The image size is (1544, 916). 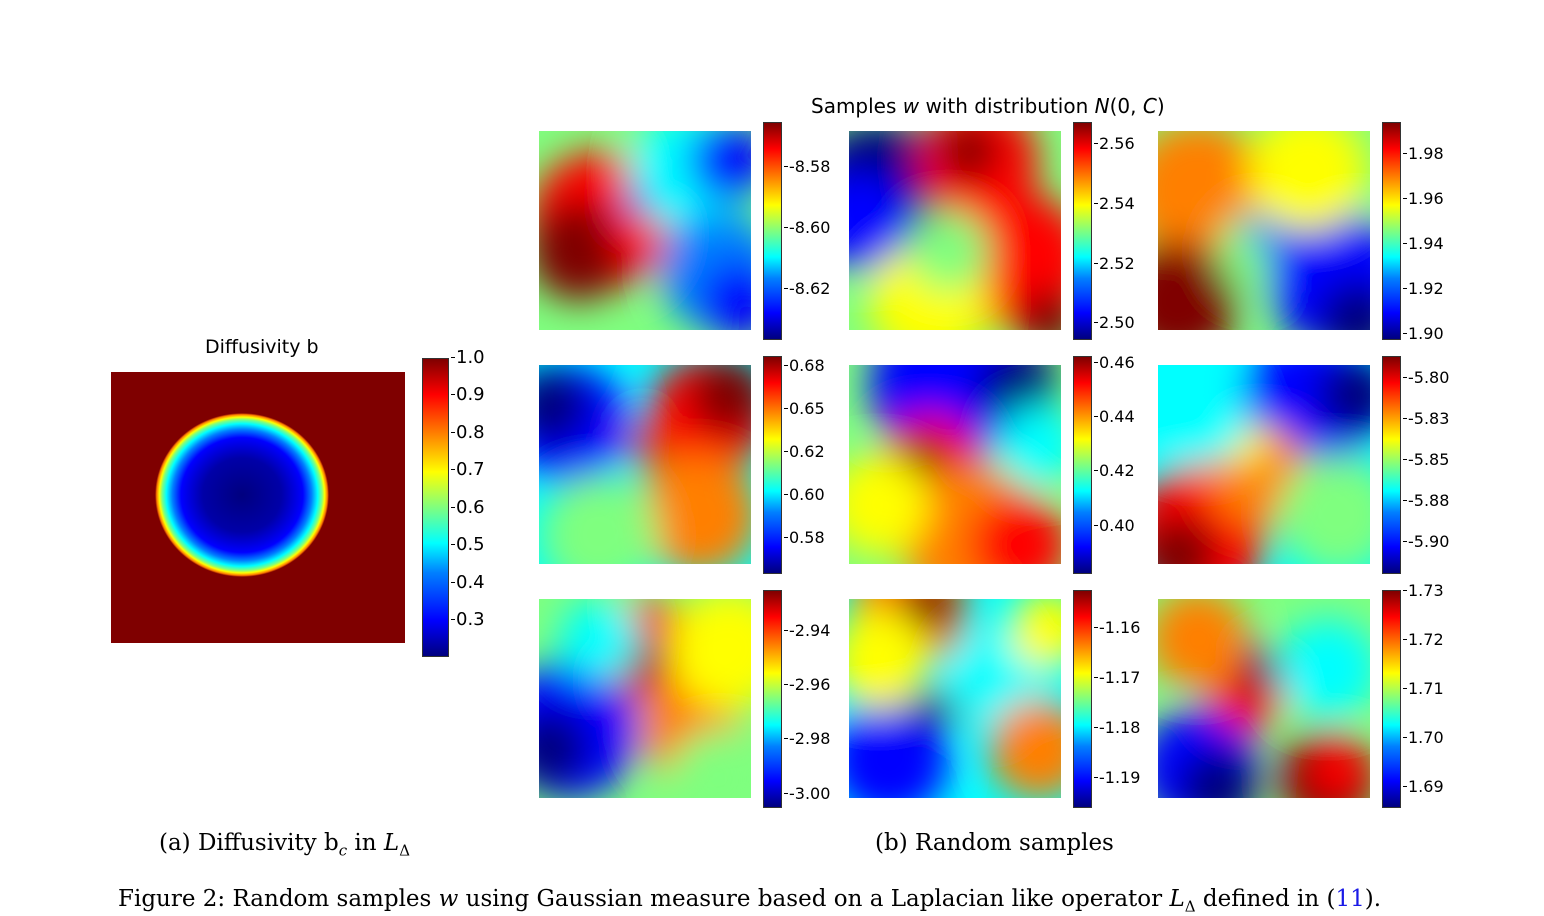 What do you see at coordinates (468, 469) in the screenshot?
I see `diffusivity-colorbar-tick: 0.7` at bounding box center [468, 469].